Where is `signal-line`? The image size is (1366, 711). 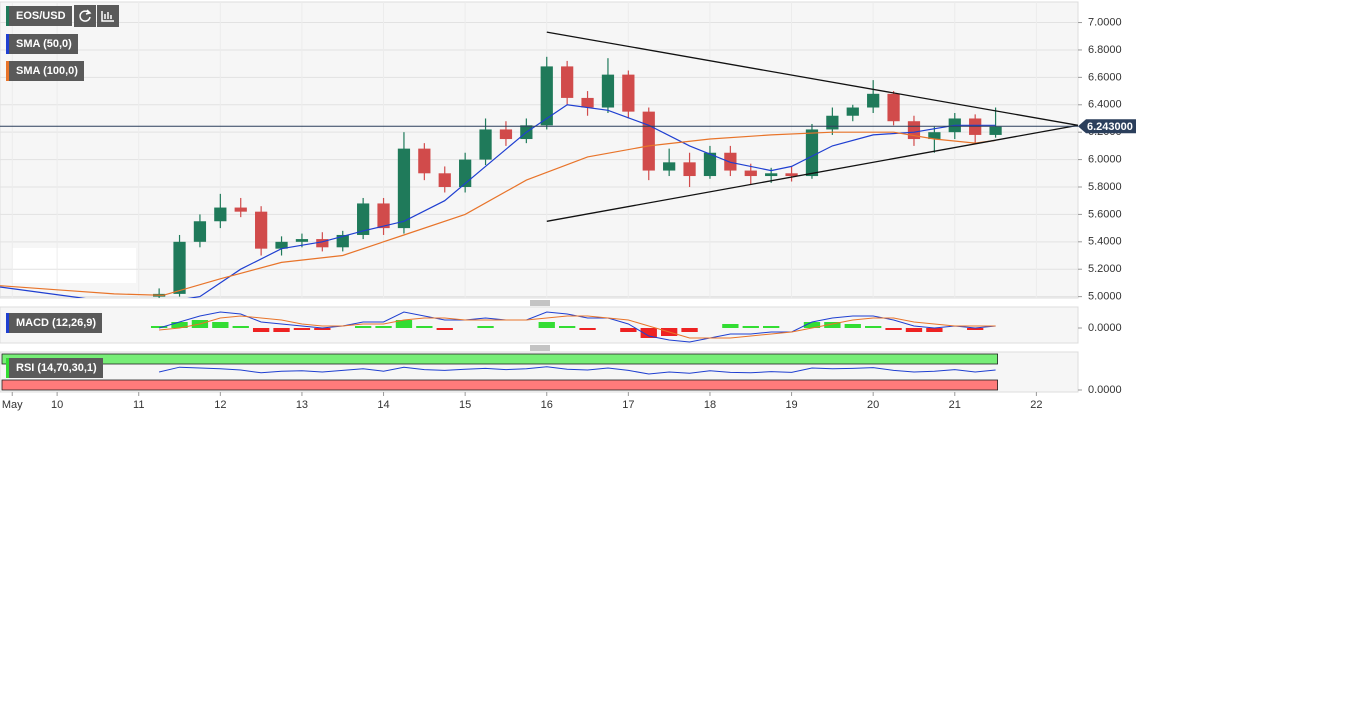 signal-line is located at coordinates (577, 327).